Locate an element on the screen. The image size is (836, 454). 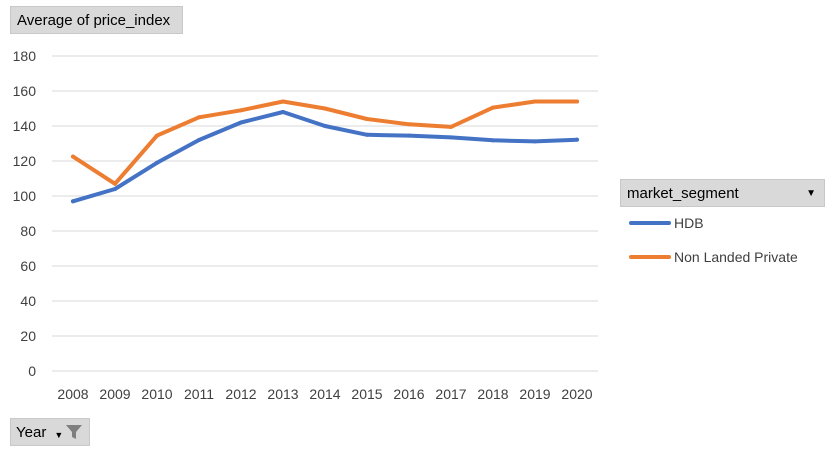
year-field-label: Year is located at coordinates (31, 432).